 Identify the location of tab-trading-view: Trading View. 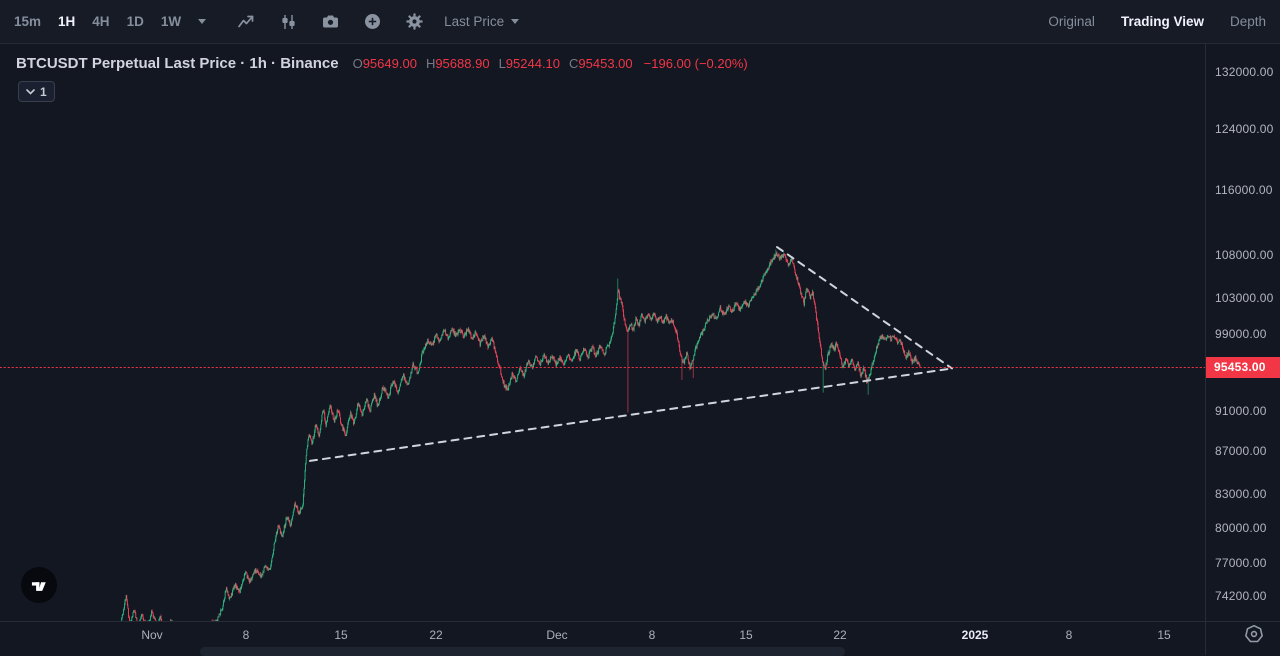
(1162, 21).